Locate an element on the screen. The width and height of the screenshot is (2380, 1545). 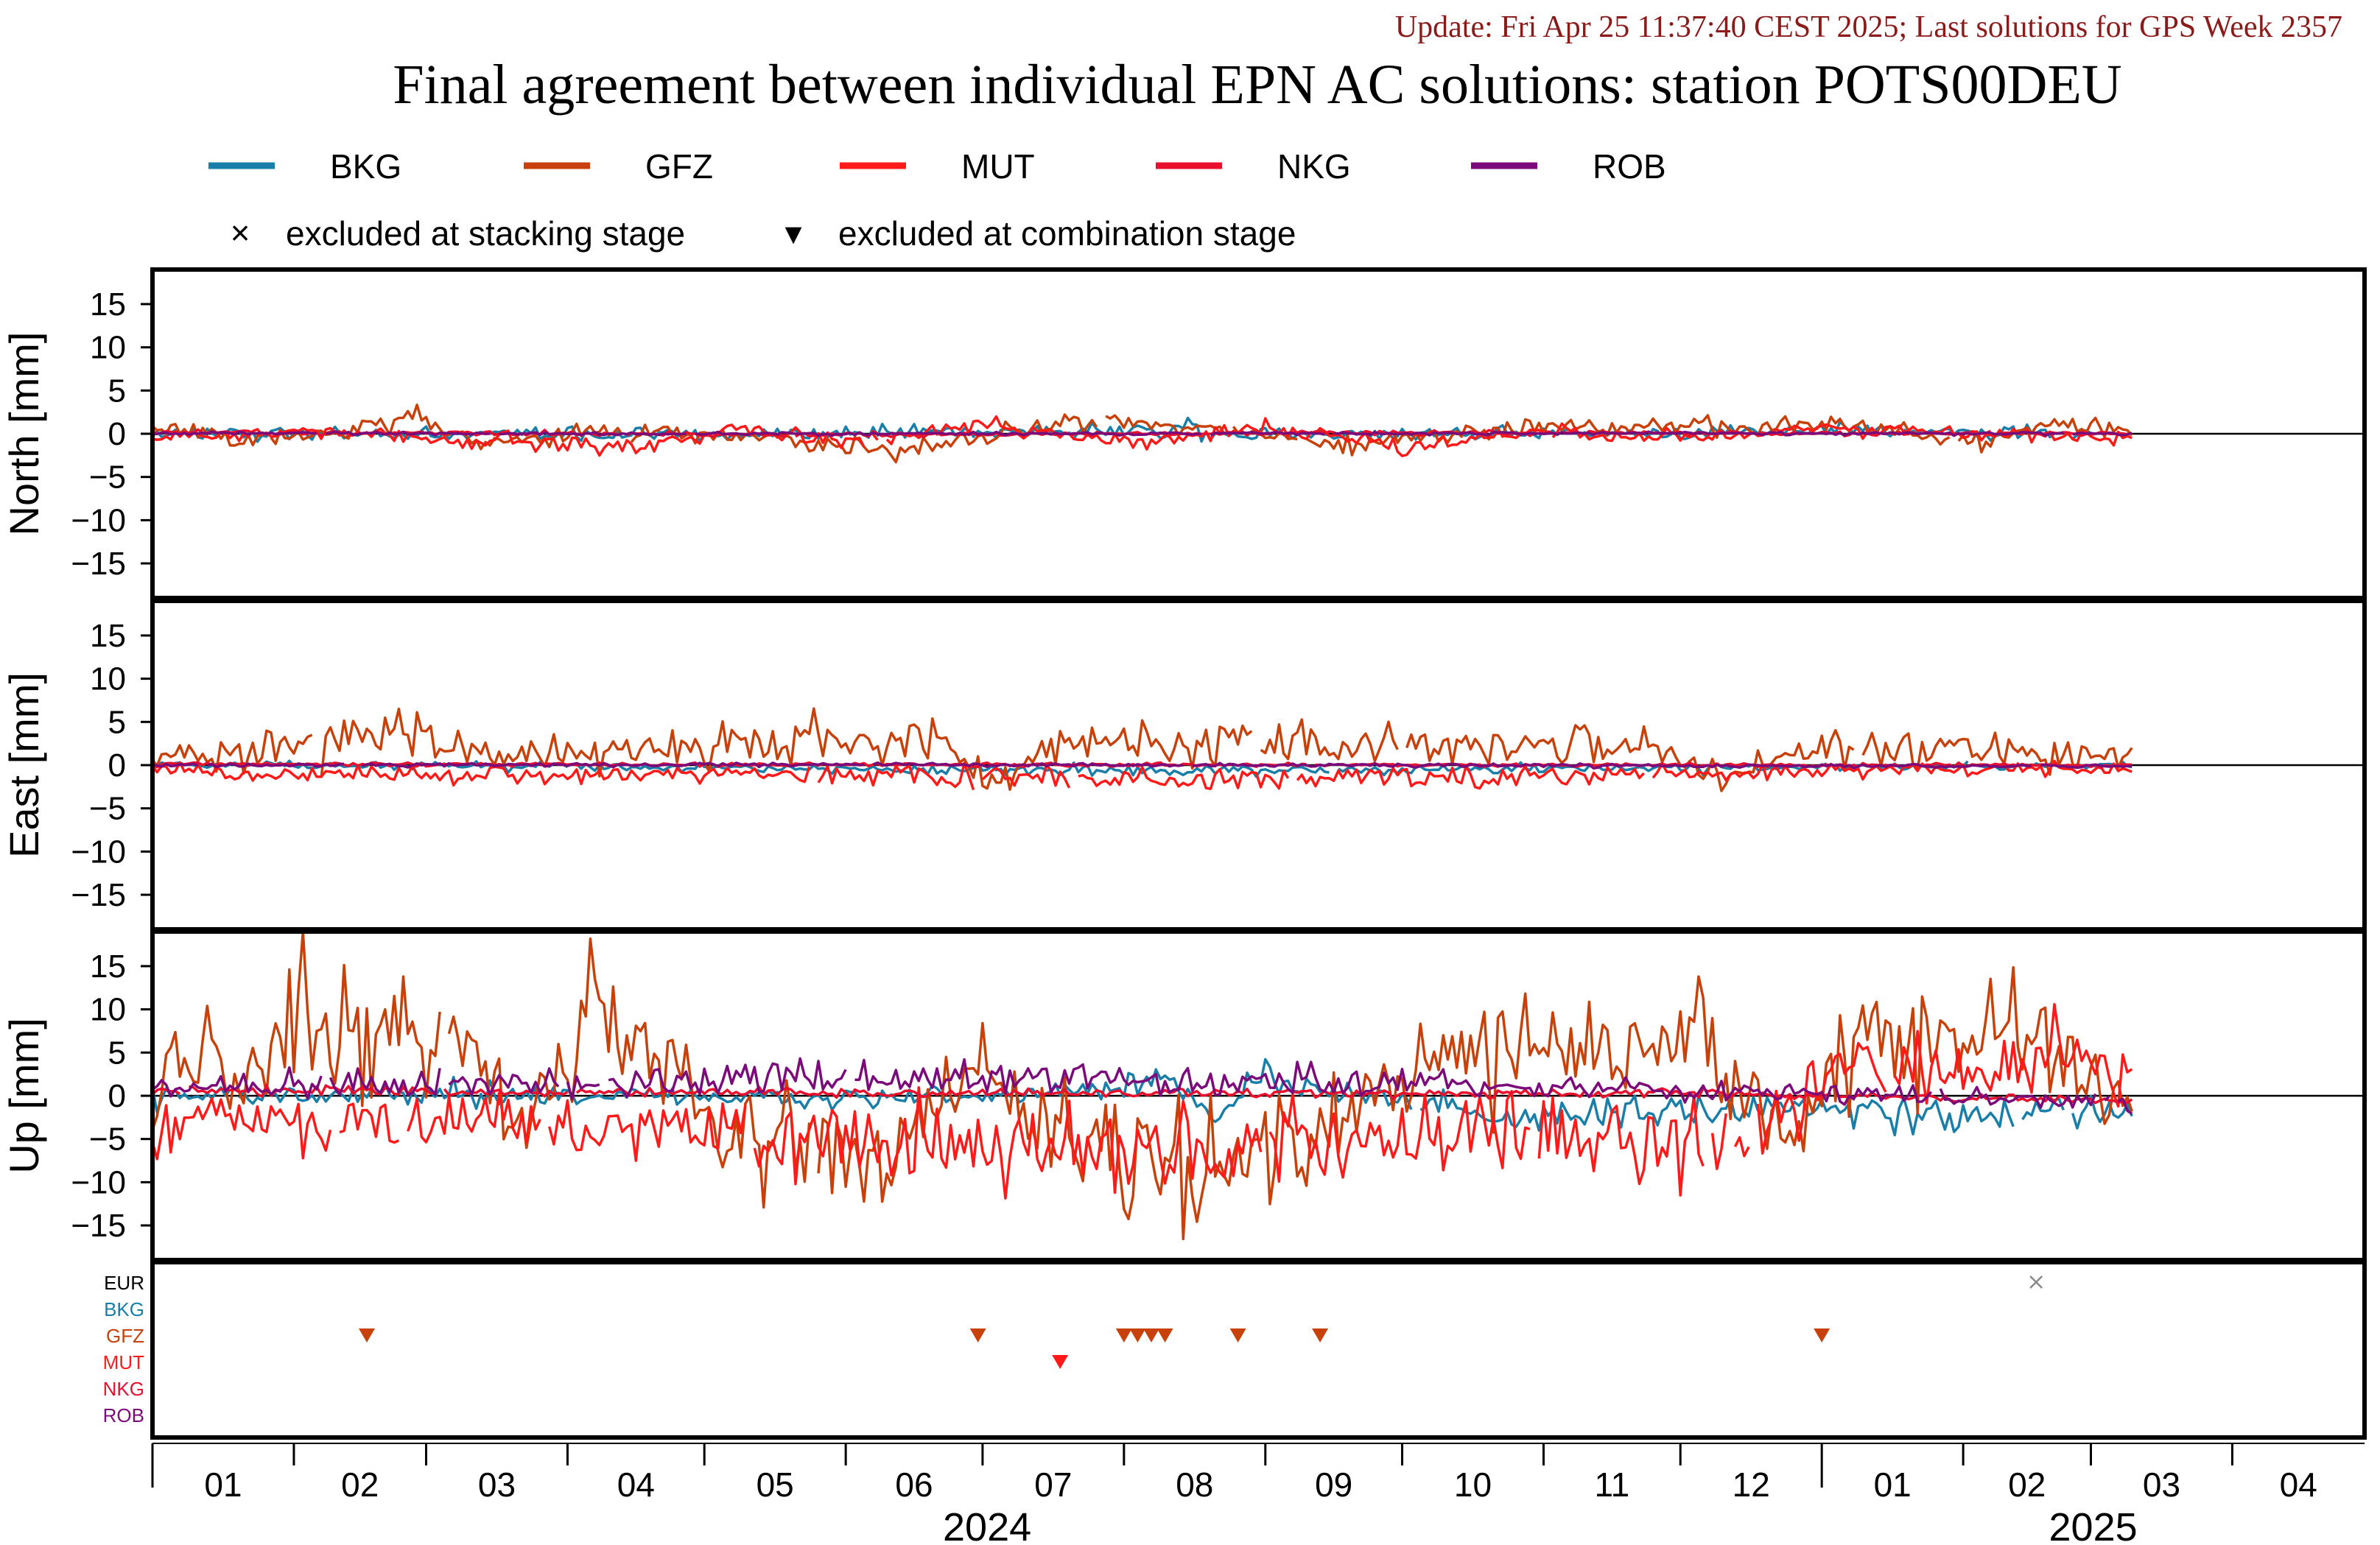
exclusion-frame is located at coordinates (1258, 1350).